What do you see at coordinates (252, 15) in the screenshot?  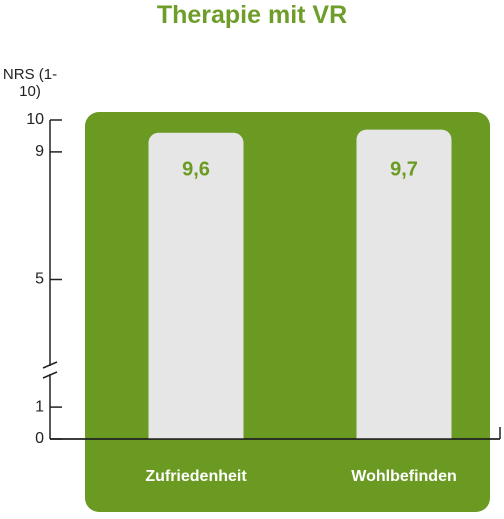 I see `chart-title: Therapie mit VR` at bounding box center [252, 15].